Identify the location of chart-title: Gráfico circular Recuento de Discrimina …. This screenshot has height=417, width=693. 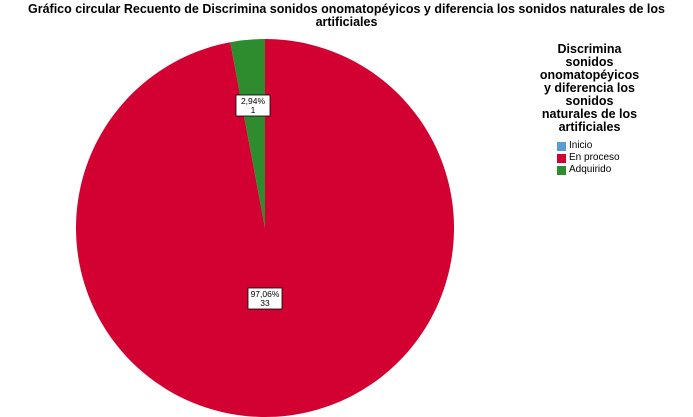
(346, 15).